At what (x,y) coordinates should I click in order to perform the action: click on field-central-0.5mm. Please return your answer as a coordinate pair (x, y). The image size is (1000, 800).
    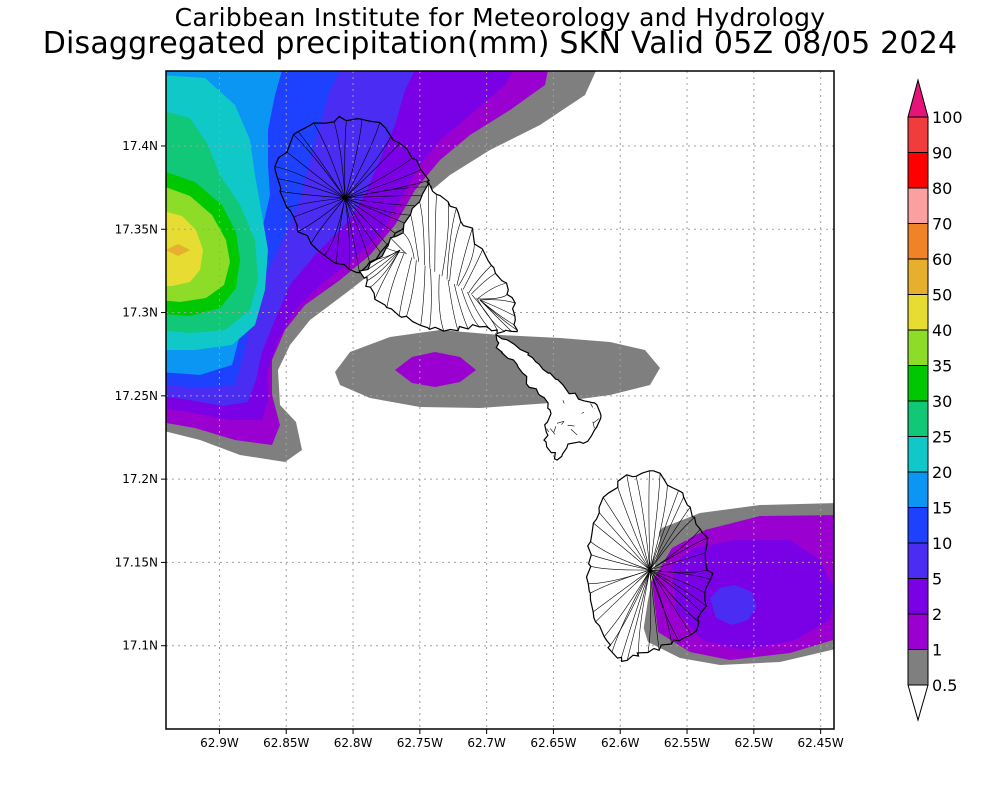
    Looking at the image, I should click on (497, 369).